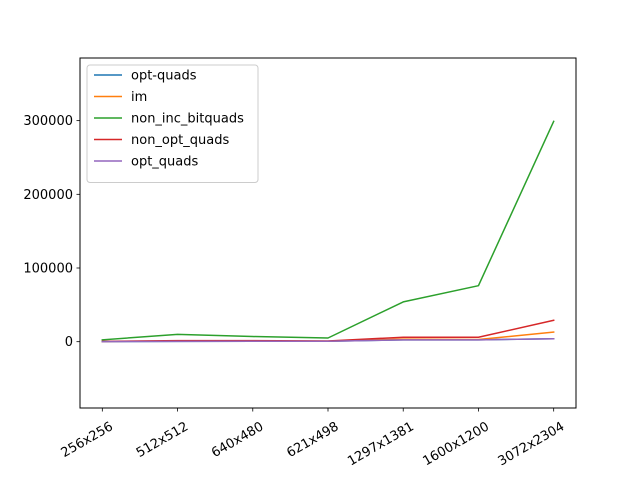 The image size is (640, 480). Describe the element at coordinates (187, 119) in the screenshot. I see `legend-label-2: non_inc_bitquads` at that location.